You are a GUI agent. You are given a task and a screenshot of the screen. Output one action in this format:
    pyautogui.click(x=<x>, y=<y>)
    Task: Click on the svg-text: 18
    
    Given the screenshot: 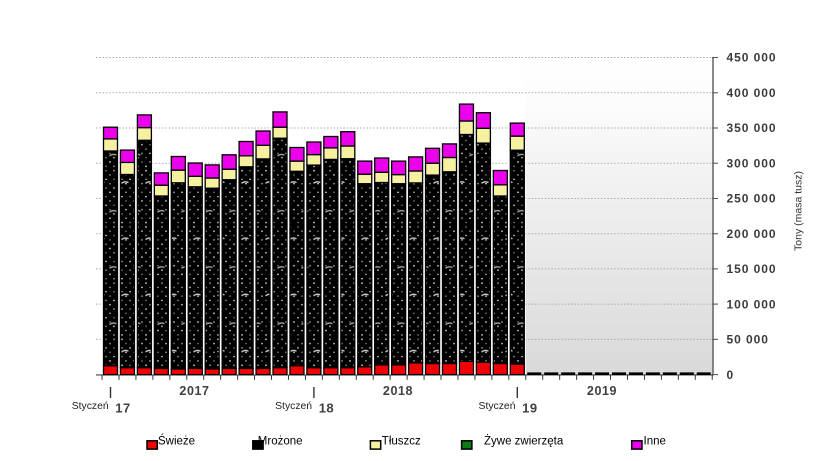 What is the action you would take?
    pyautogui.click(x=326, y=407)
    